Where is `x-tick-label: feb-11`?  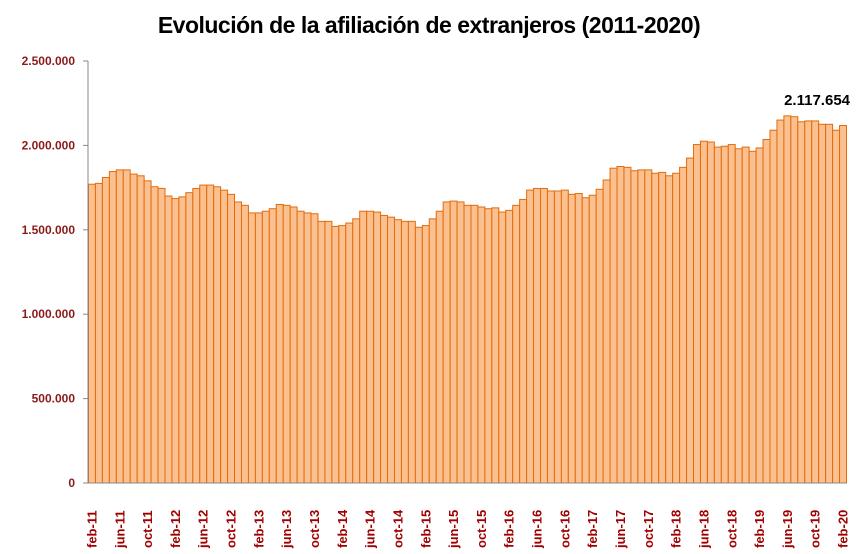
x-tick-label: feb-11 is located at coordinates (91, 529).